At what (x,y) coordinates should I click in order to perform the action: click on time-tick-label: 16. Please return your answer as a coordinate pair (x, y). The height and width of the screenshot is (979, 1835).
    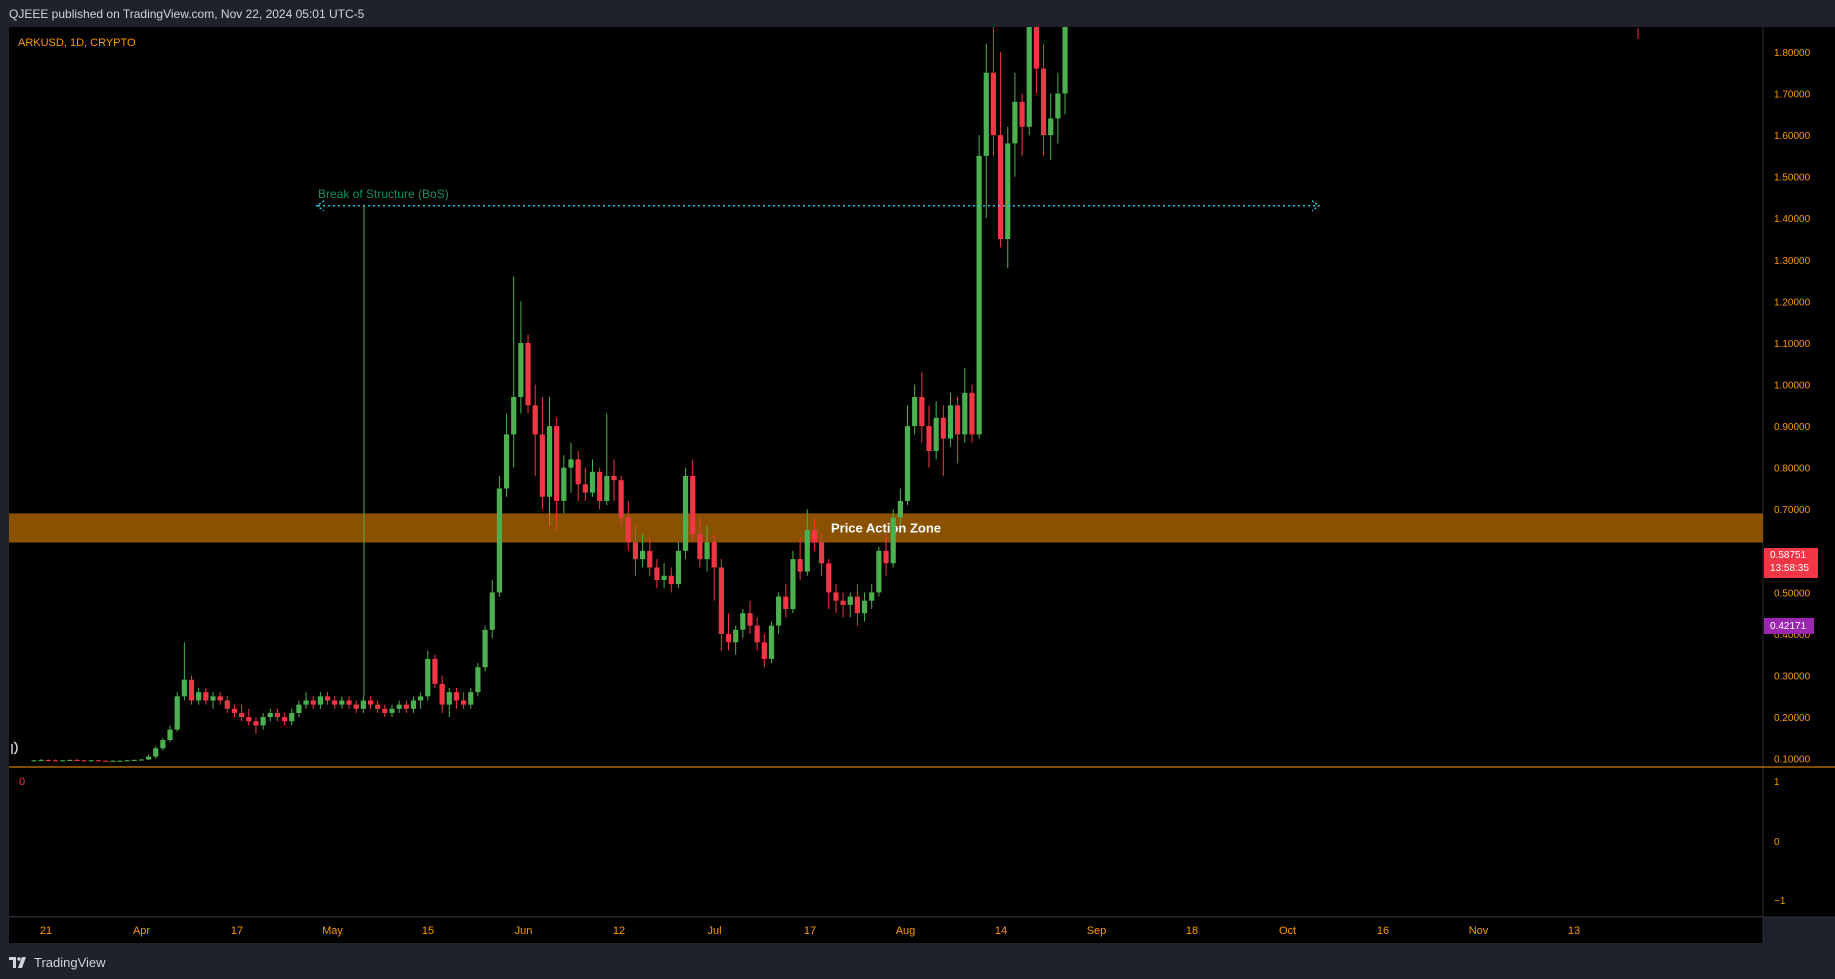
    Looking at the image, I should click on (1383, 931).